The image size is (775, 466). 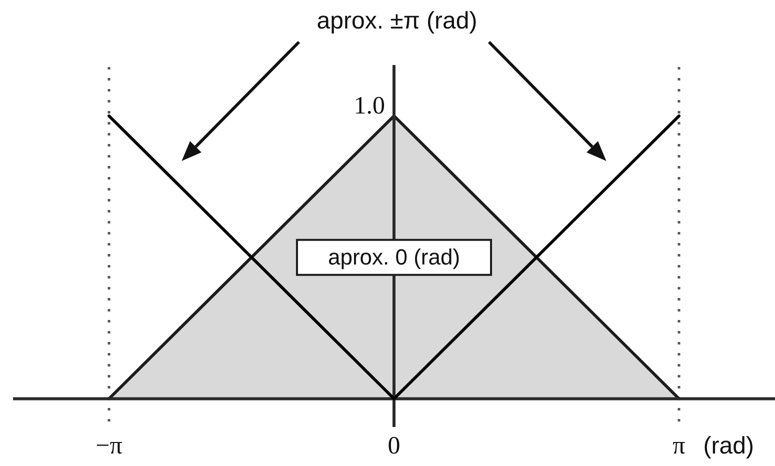 What do you see at coordinates (728, 446) in the screenshot?
I see `x-axis-title: (rad)` at bounding box center [728, 446].